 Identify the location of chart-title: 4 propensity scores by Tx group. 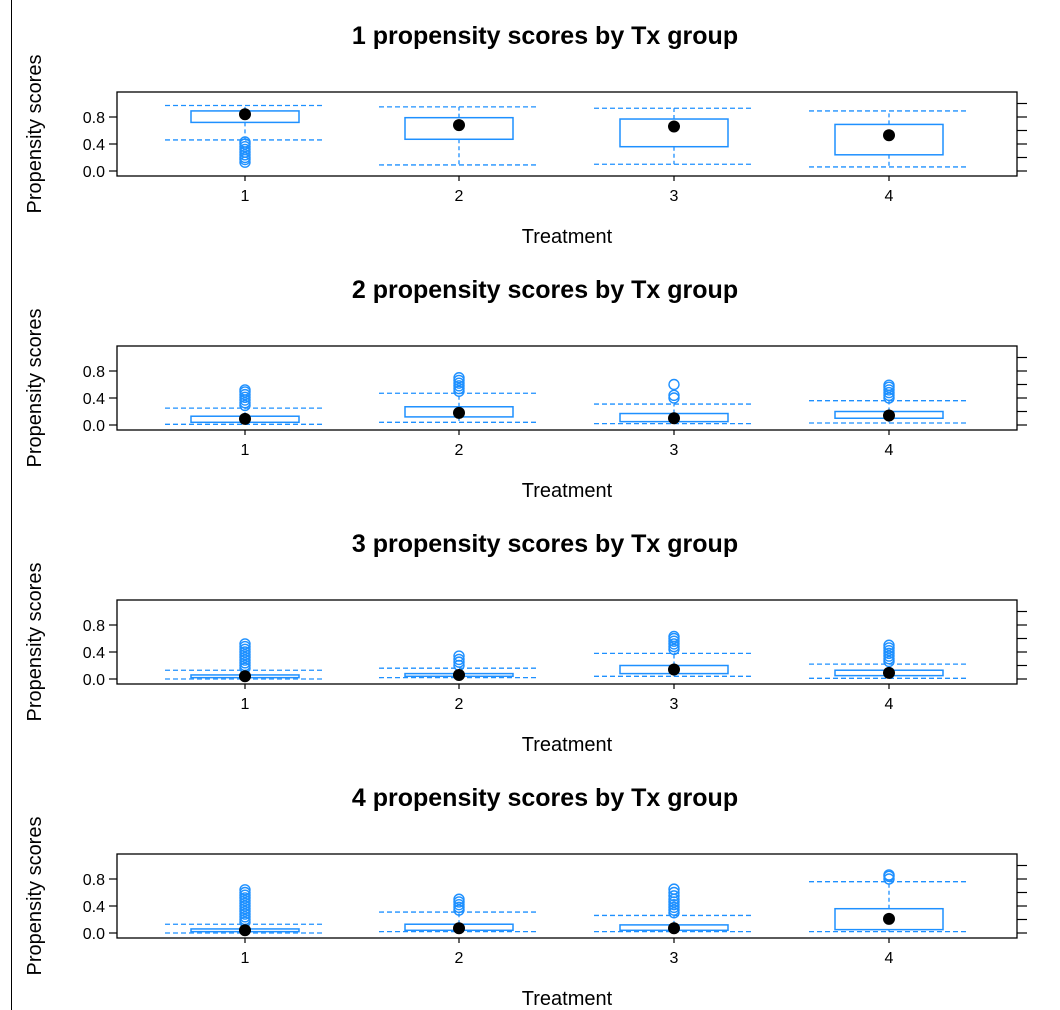
(545, 798).